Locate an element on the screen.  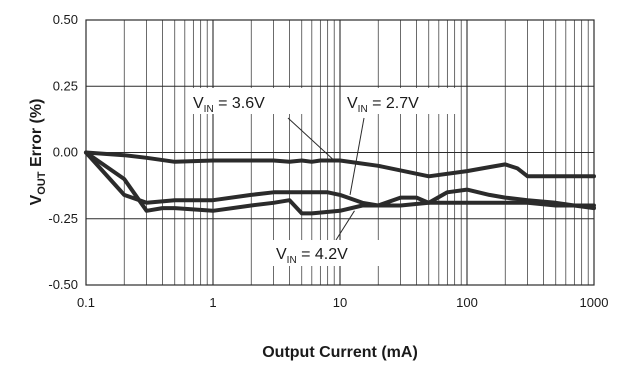
annotation-vin-2-7-sub: IN is located at coordinates (363, 109).